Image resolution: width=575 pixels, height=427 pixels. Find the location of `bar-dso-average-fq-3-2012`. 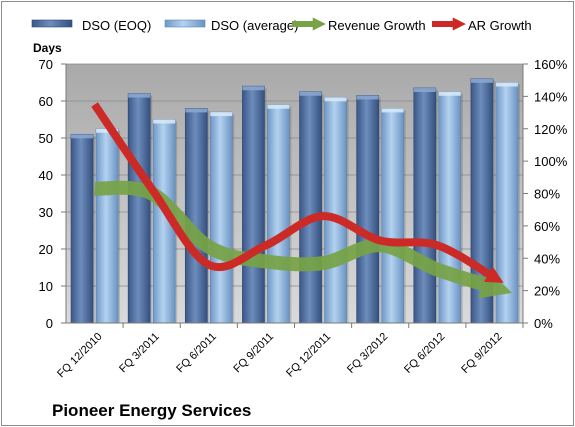

bar-dso-average-fq-3-2012 is located at coordinates (393, 216).